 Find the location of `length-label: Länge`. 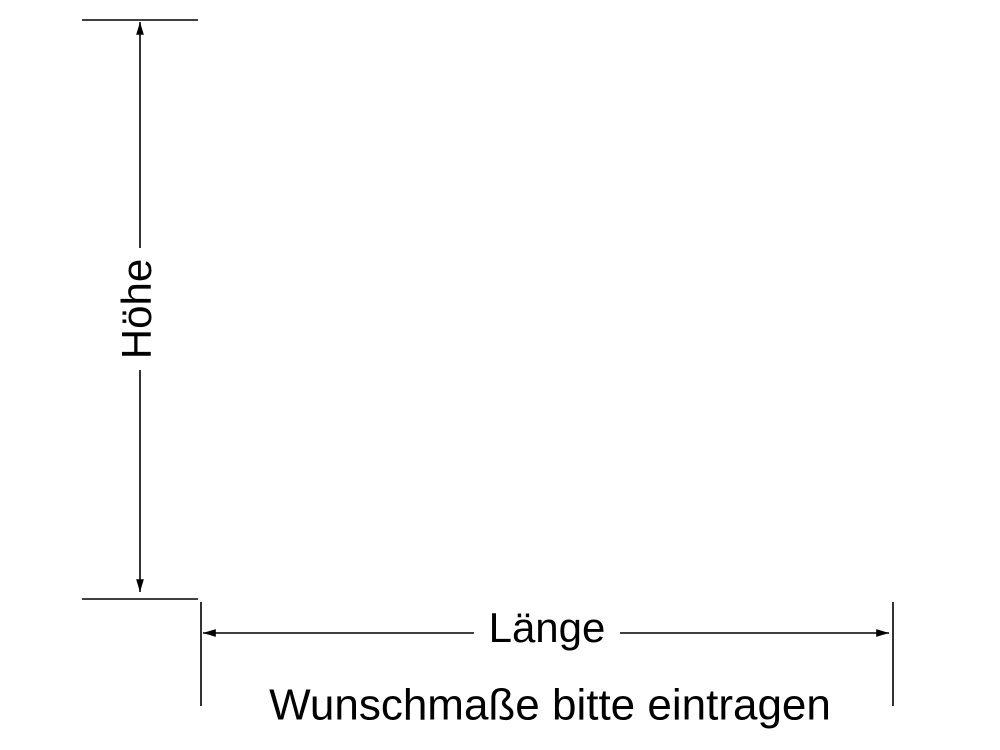

length-label: Länge is located at coordinates (547, 627).